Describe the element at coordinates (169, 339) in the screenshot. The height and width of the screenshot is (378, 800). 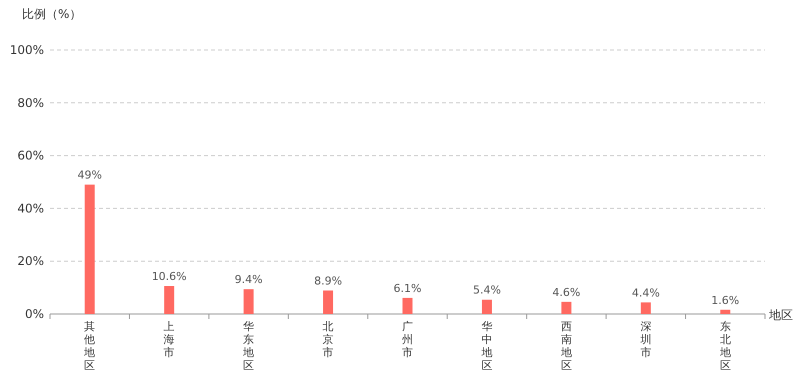
I see `x-tick-label: 上海市` at that location.